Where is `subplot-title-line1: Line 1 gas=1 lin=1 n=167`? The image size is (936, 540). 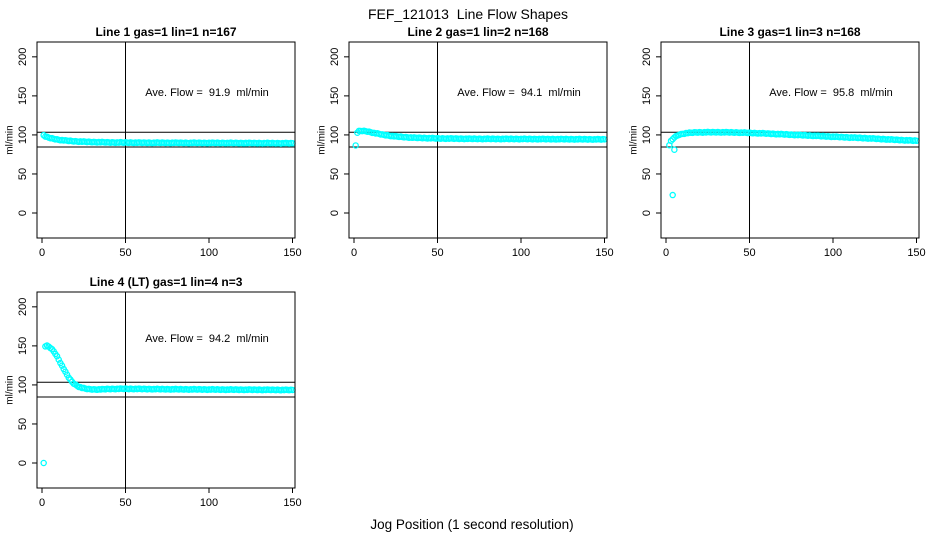
subplot-title-line1: Line 1 gas=1 lin=1 n=167 is located at coordinates (166, 32).